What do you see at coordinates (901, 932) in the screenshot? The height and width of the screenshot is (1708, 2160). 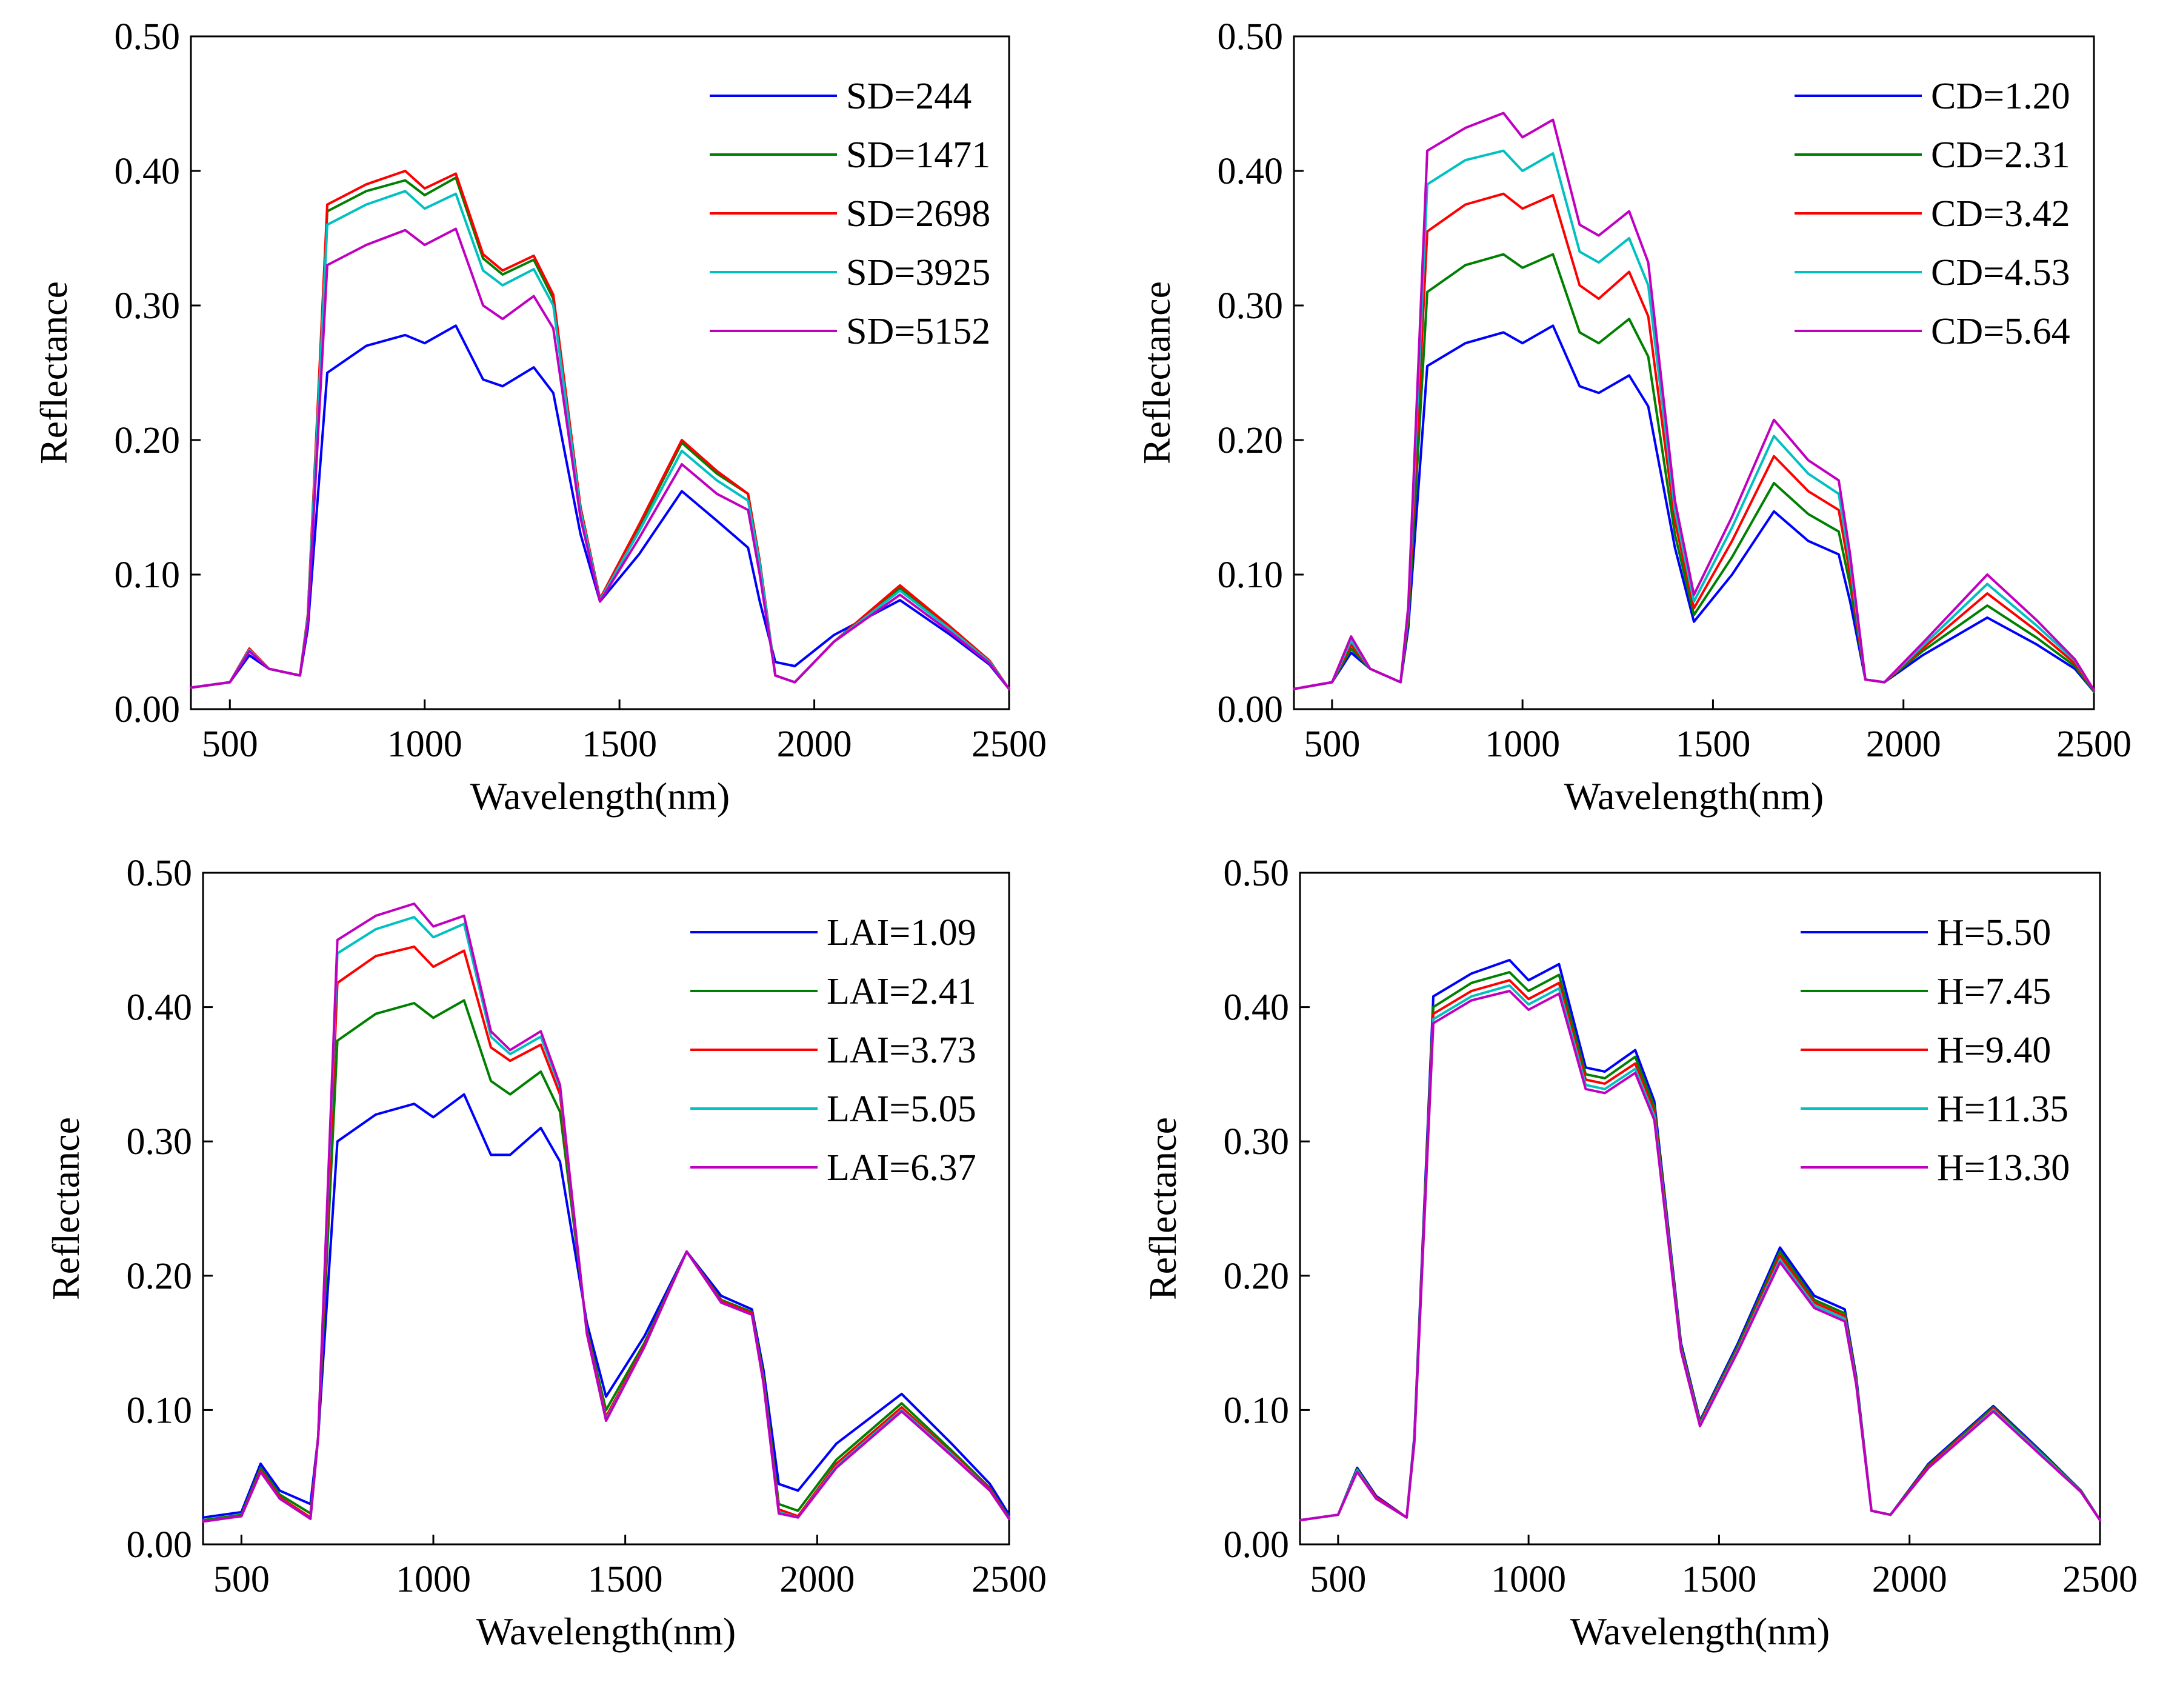 I see `legend-label-1: LAI=1.09` at bounding box center [901, 932].